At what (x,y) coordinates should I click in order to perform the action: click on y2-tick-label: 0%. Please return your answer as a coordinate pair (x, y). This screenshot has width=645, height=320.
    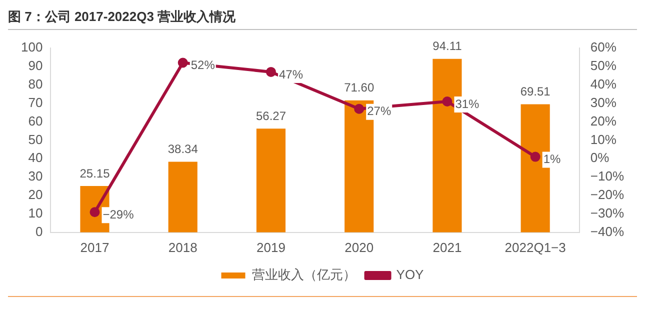
    Looking at the image, I should click on (600, 158).